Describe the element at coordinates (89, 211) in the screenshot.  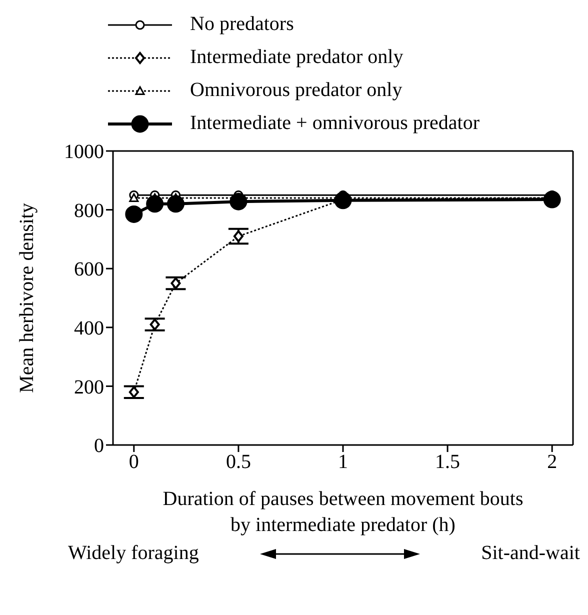
I see `y-tick-label: 800` at that location.